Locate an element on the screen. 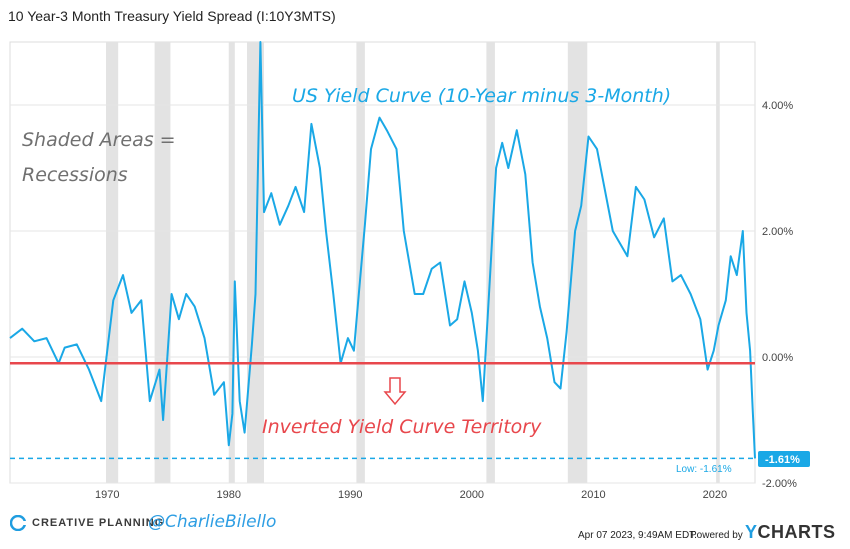 The height and width of the screenshot is (549, 850). brand-name: CREATIVE PLANNING is located at coordinates (98, 523).